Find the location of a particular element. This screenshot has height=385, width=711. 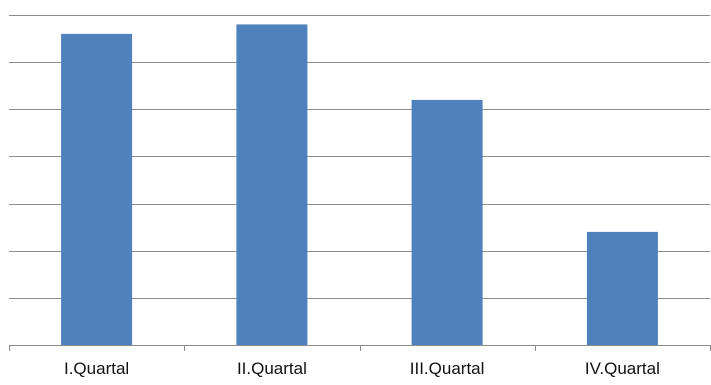

x-tick-label: II.Quartal is located at coordinates (272, 368).